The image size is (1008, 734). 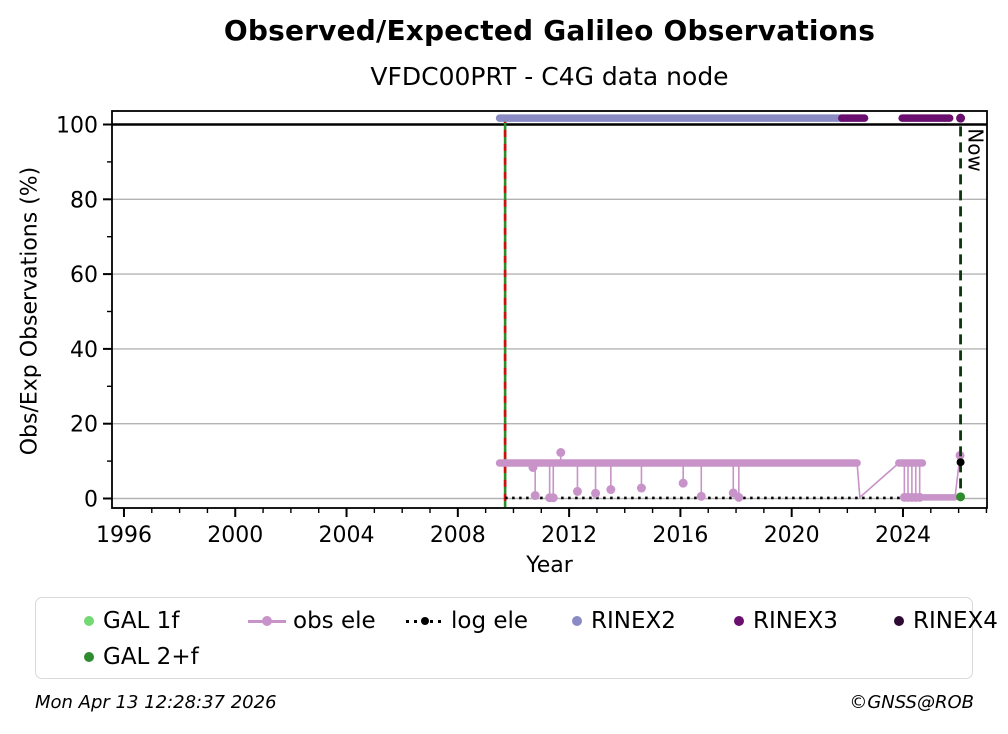 I want to click on y-axis-label: Obs/Exp Observations (%), so click(x=30, y=311).